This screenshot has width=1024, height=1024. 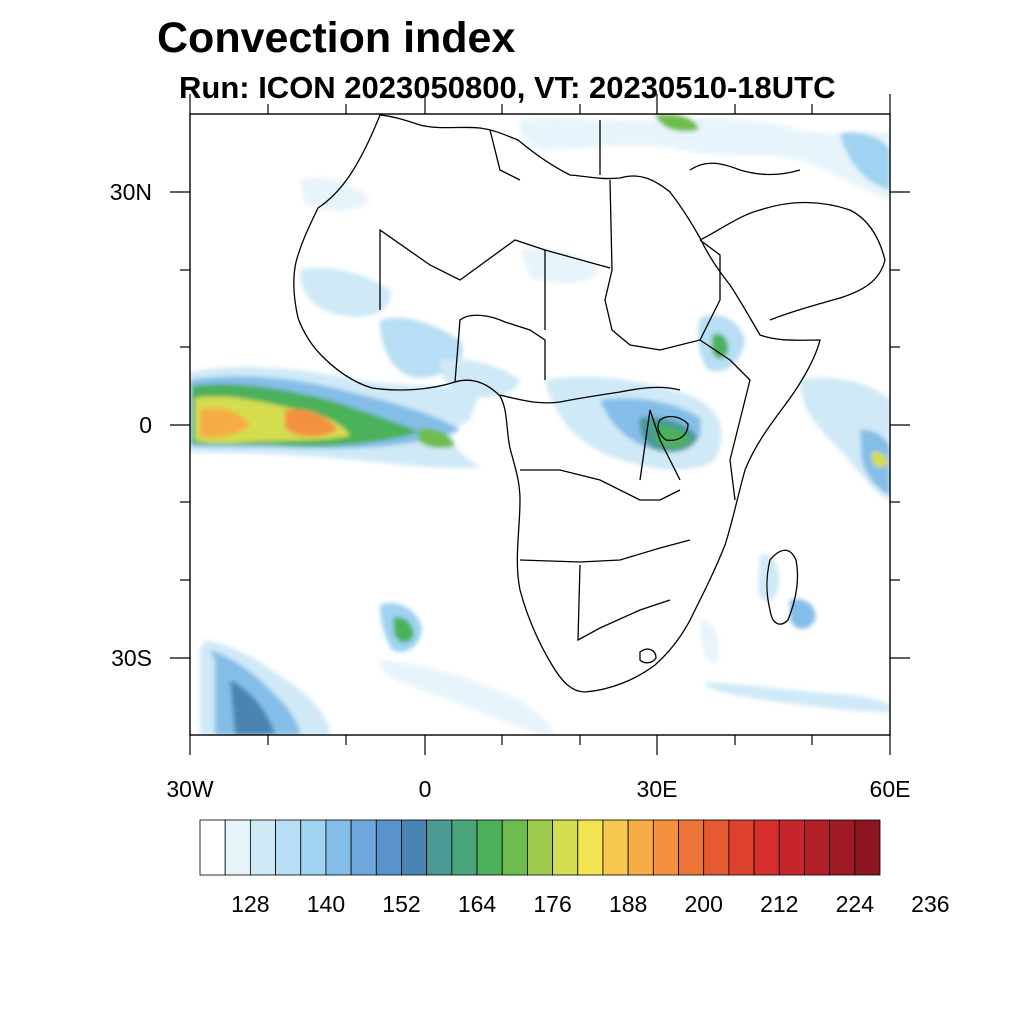 I want to click on map-title: Convection index, so click(x=336, y=38).